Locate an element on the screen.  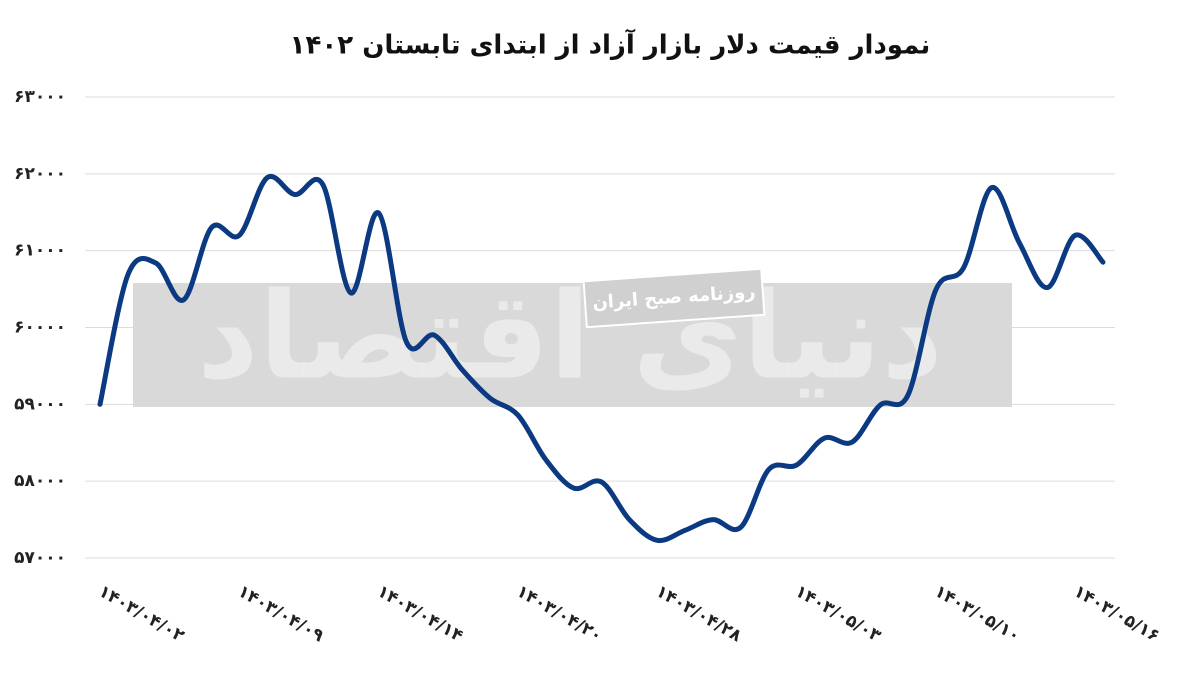
watermark: دنیای اقتصاد روزنامه صبح ایران is located at coordinates (572, 337).